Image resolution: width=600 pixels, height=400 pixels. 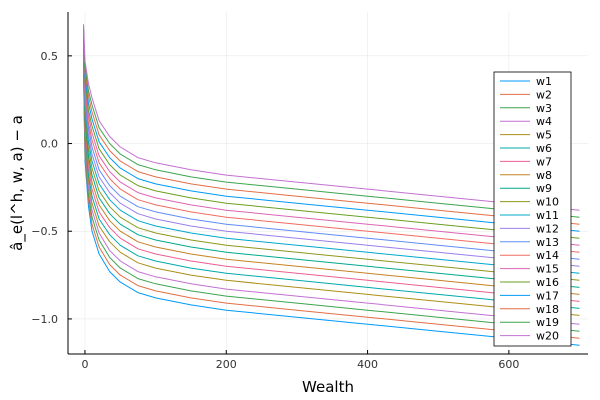 What do you see at coordinates (544, 148) in the screenshot?
I see `legend-label: w6` at bounding box center [544, 148].